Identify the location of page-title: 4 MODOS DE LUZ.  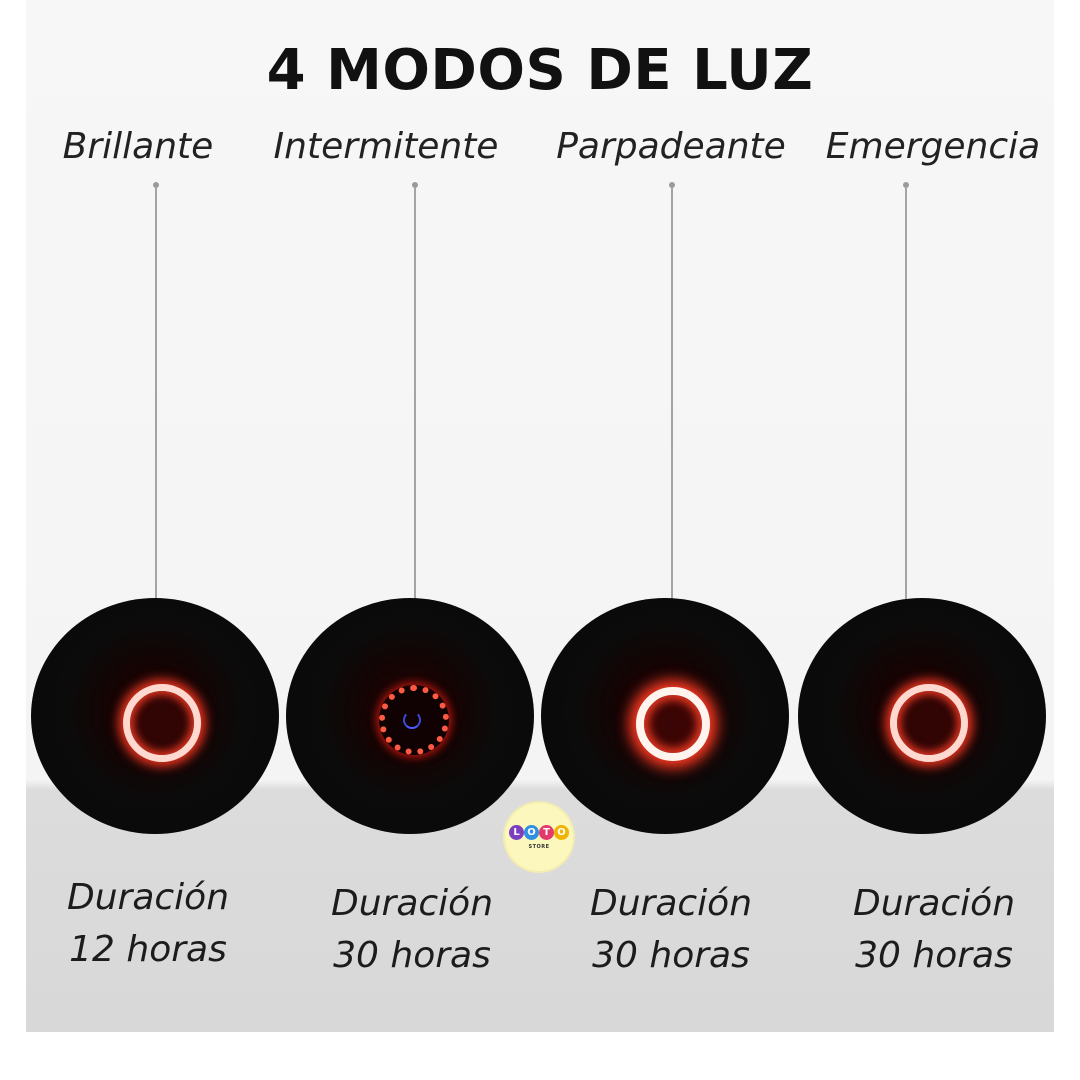
(540, 70).